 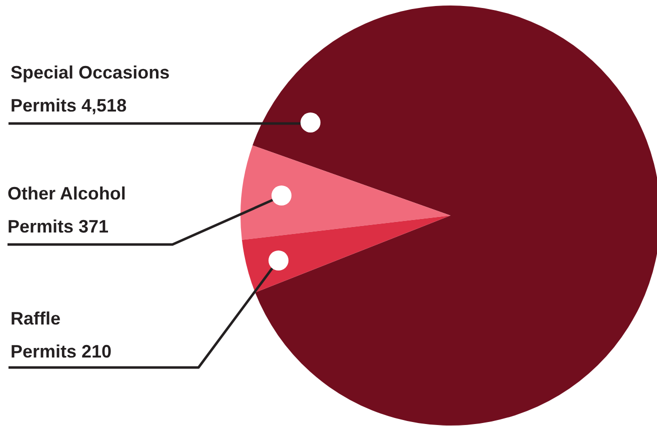 I want to click on slice-label: Raffle Permits 210, so click(x=61, y=335).